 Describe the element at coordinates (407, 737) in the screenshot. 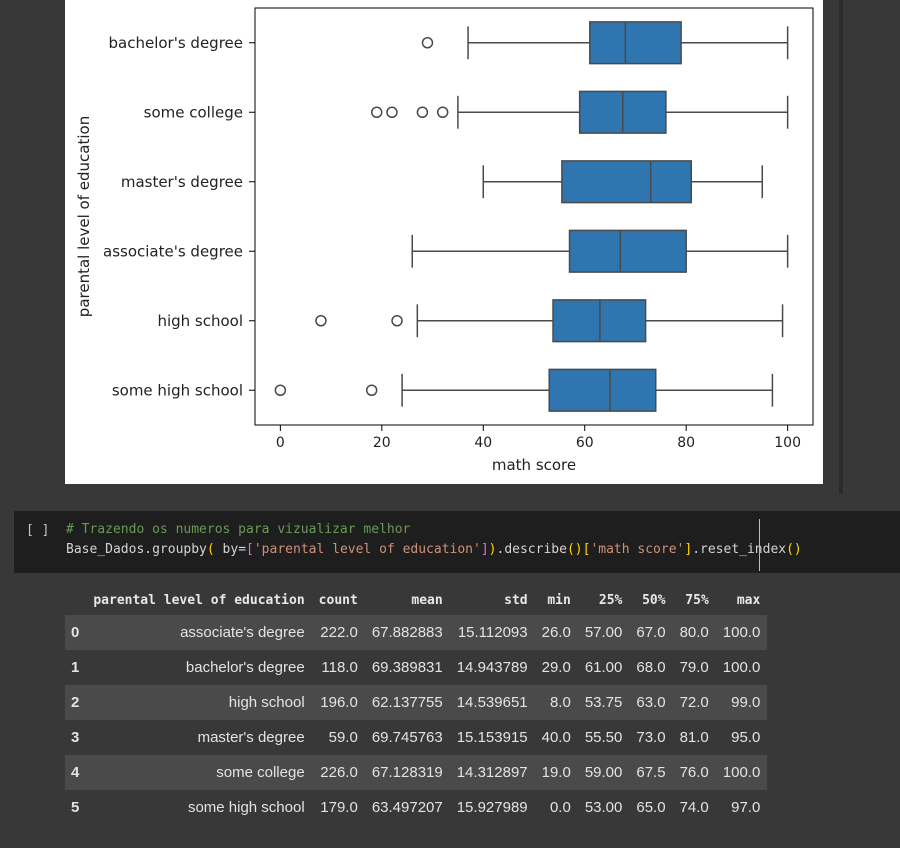

I see `table-cell: 69.745763` at that location.